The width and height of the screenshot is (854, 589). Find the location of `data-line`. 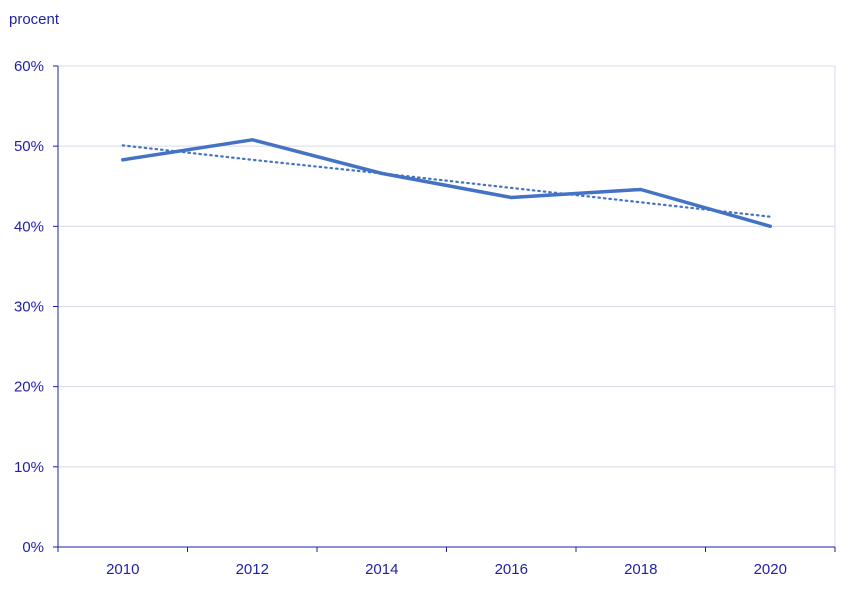

data-line is located at coordinates (447, 183).